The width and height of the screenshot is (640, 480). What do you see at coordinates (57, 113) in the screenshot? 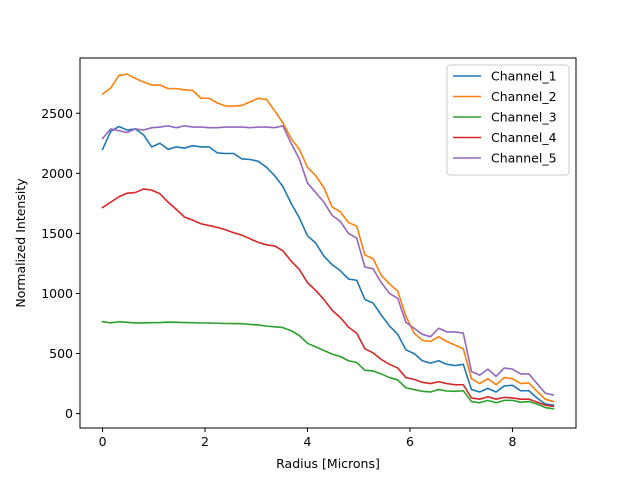
I see `y-tick-label: 2500` at bounding box center [57, 113].